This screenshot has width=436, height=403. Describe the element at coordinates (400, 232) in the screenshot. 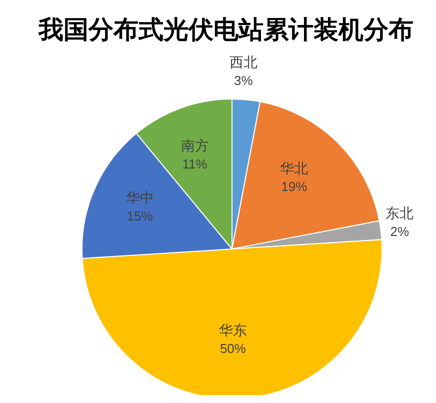

I see `data-label: 2%` at that location.